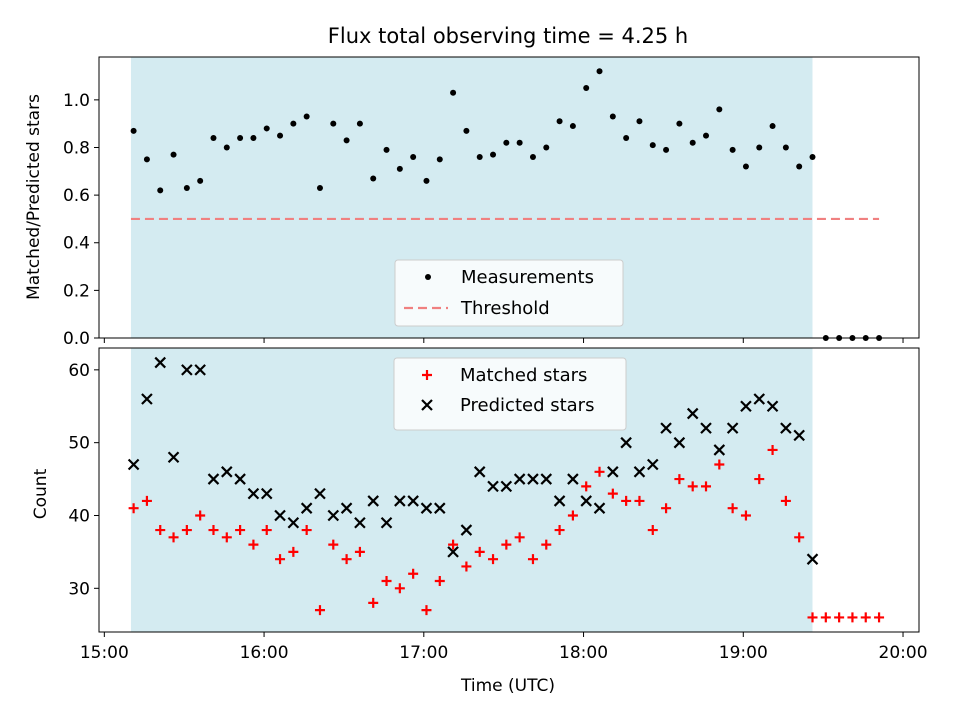 This screenshot has width=960, height=720. I want to click on y-tick-label: 0.2, so click(76, 291).